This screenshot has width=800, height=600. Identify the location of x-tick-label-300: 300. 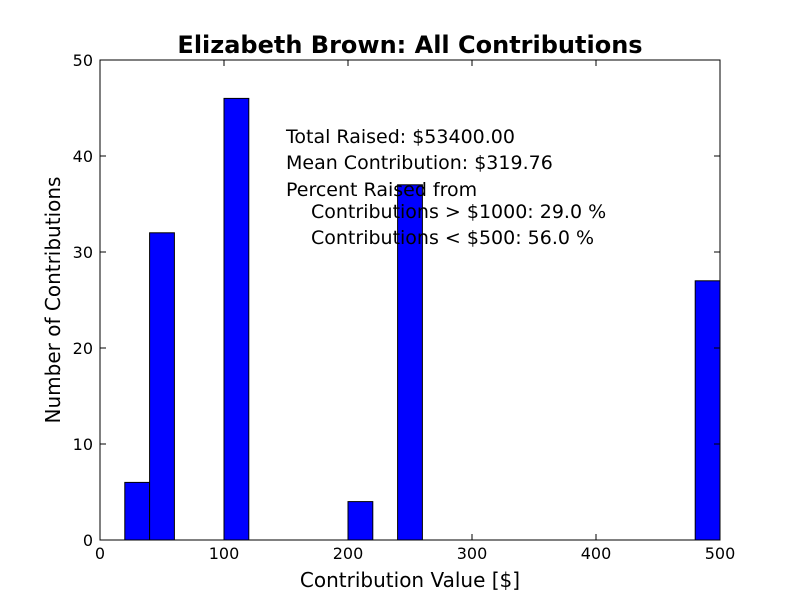
(472, 553).